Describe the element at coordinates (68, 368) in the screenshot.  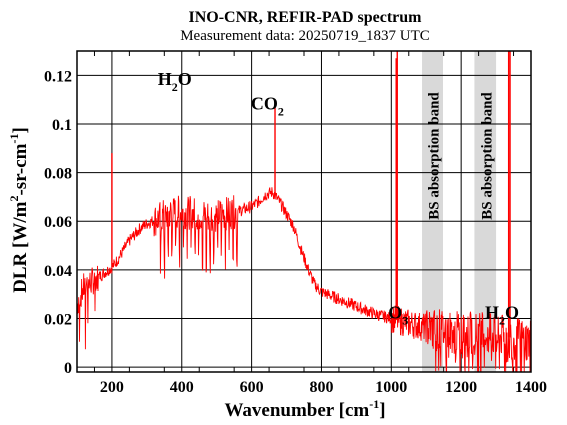
I see `y-tick-label-0: 0` at that location.